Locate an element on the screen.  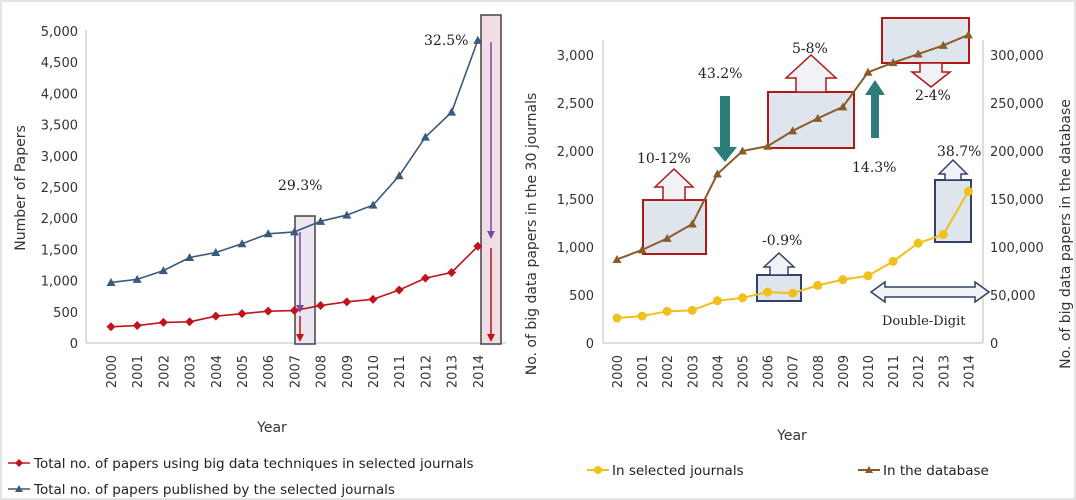
right-y-ticks: 0 500 1,000 1,500 2,000 2,500 3,000 is located at coordinates (575, 200).